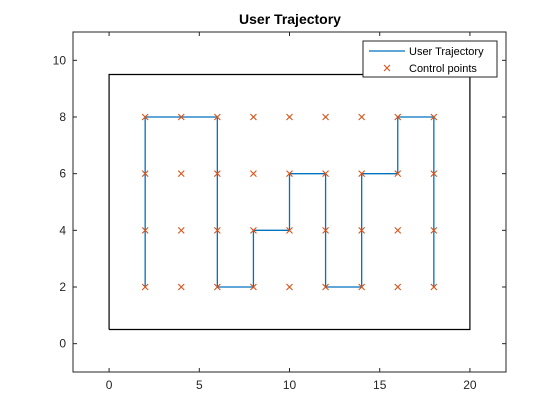  Describe the element at coordinates (62, 117) in the screenshot. I see `y-tick-label: 8` at that location.